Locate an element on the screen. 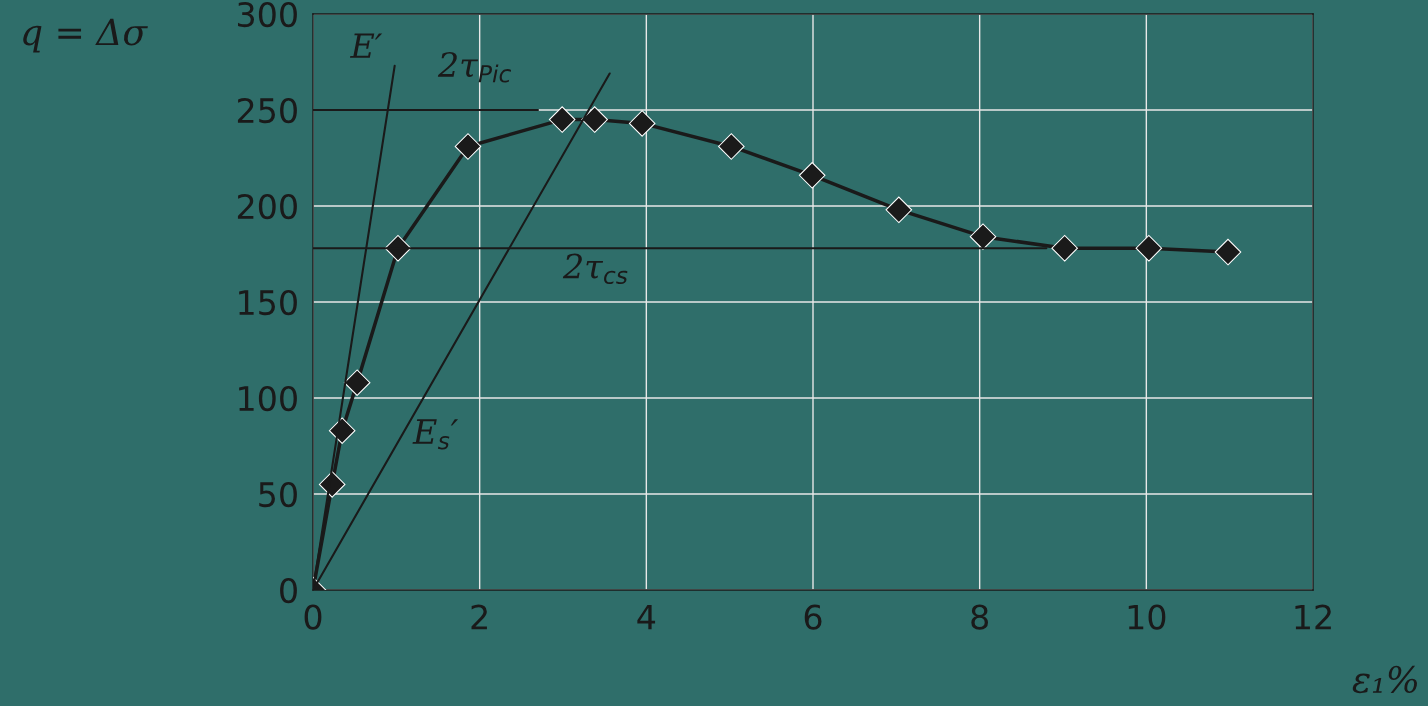  y-axis-title: q = Δσ is located at coordinates (85, 35).